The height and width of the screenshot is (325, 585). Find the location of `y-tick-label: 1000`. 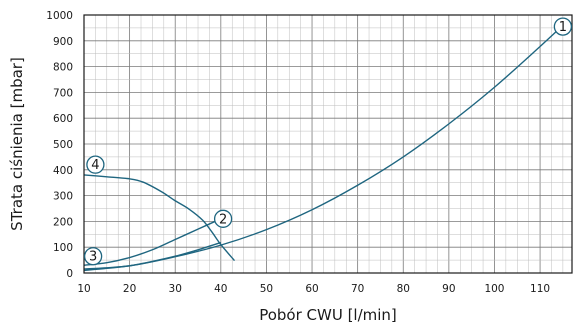

y-tick-label: 1000 is located at coordinates (59, 16).